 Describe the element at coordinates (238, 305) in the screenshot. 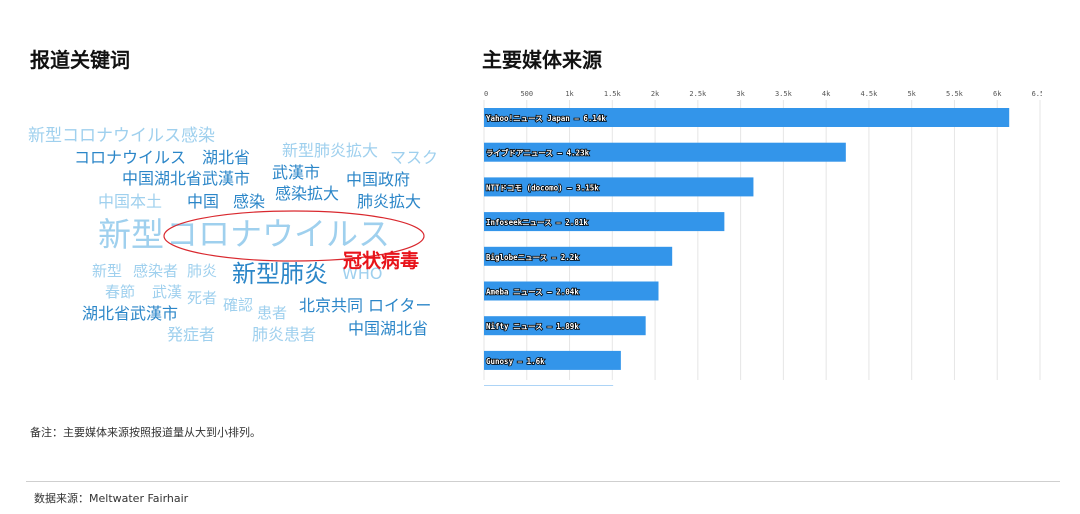

I see `keyword: 確認` at that location.